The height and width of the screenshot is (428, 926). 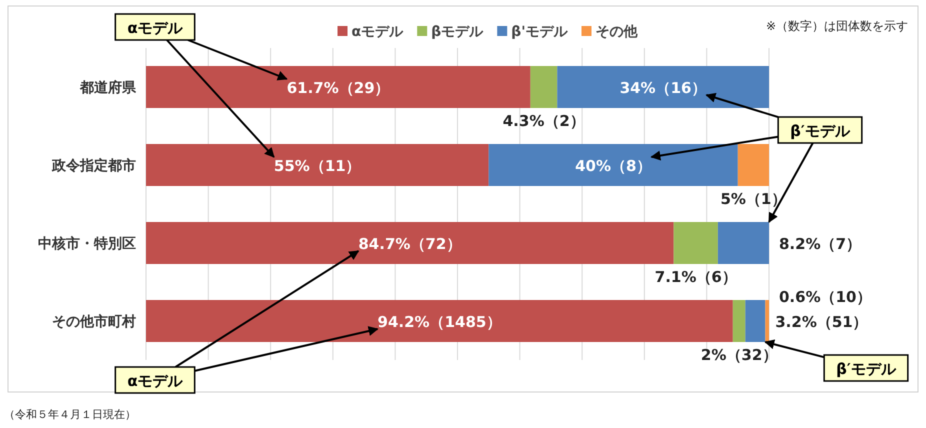 I want to click on legend-label: その他, so click(x=616, y=32).